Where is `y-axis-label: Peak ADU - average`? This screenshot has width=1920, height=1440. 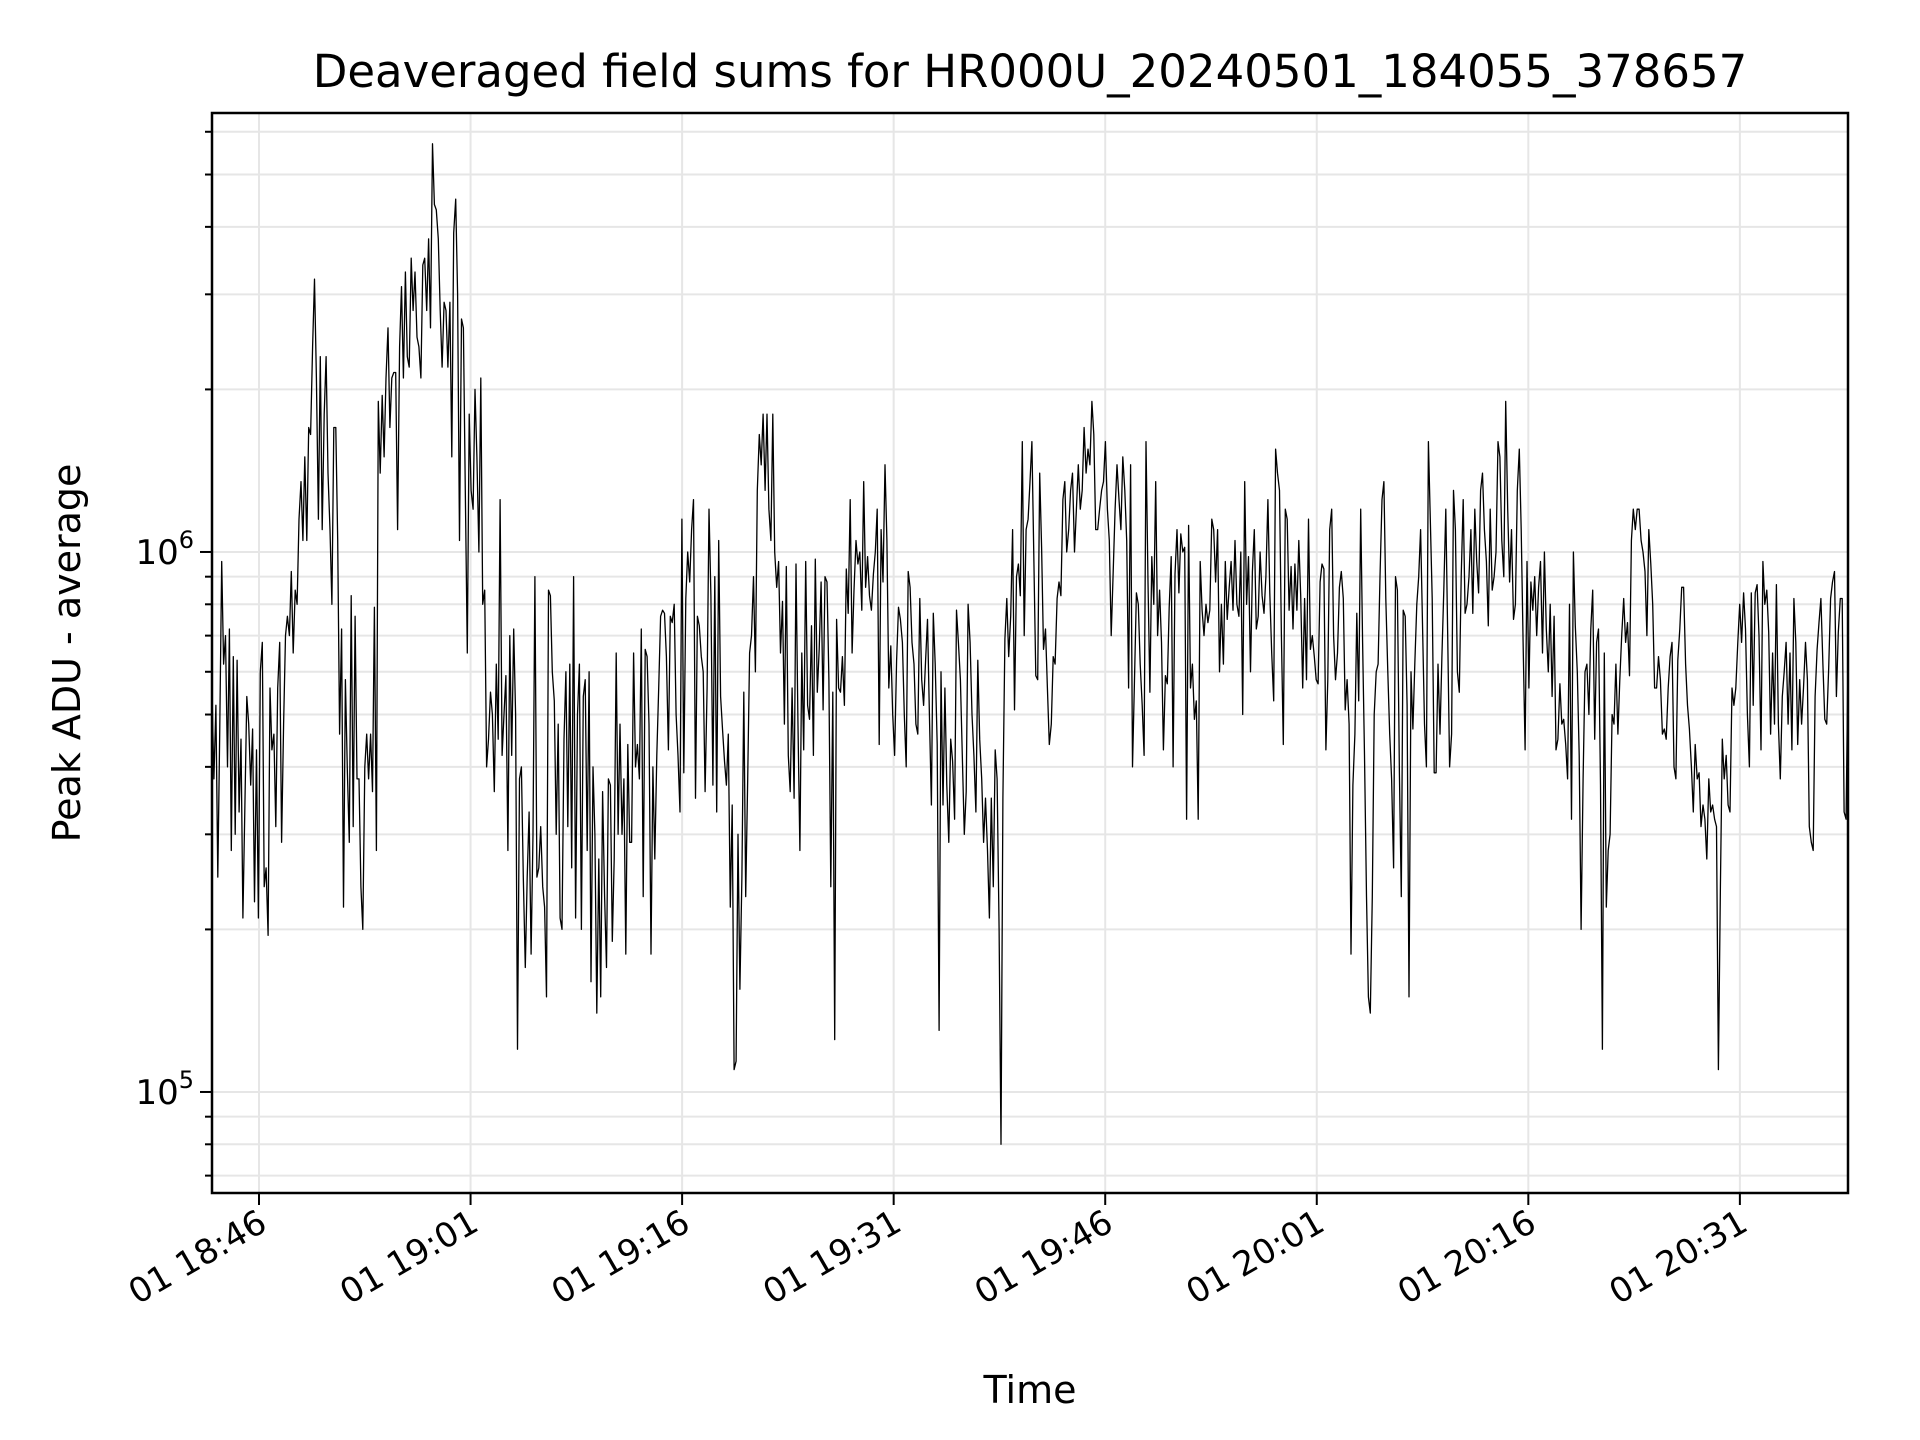 y-axis-label: Peak ADU - average is located at coordinates (67, 653).